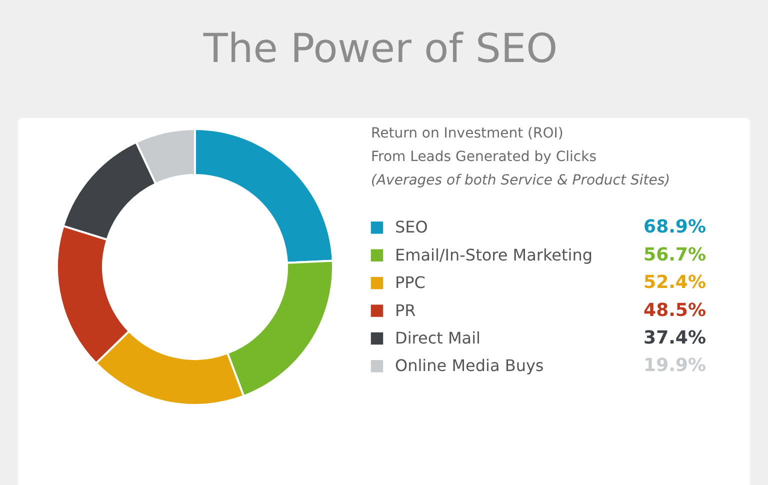  What do you see at coordinates (469, 366) in the screenshot?
I see `legend-label: Online Media Buys` at bounding box center [469, 366].